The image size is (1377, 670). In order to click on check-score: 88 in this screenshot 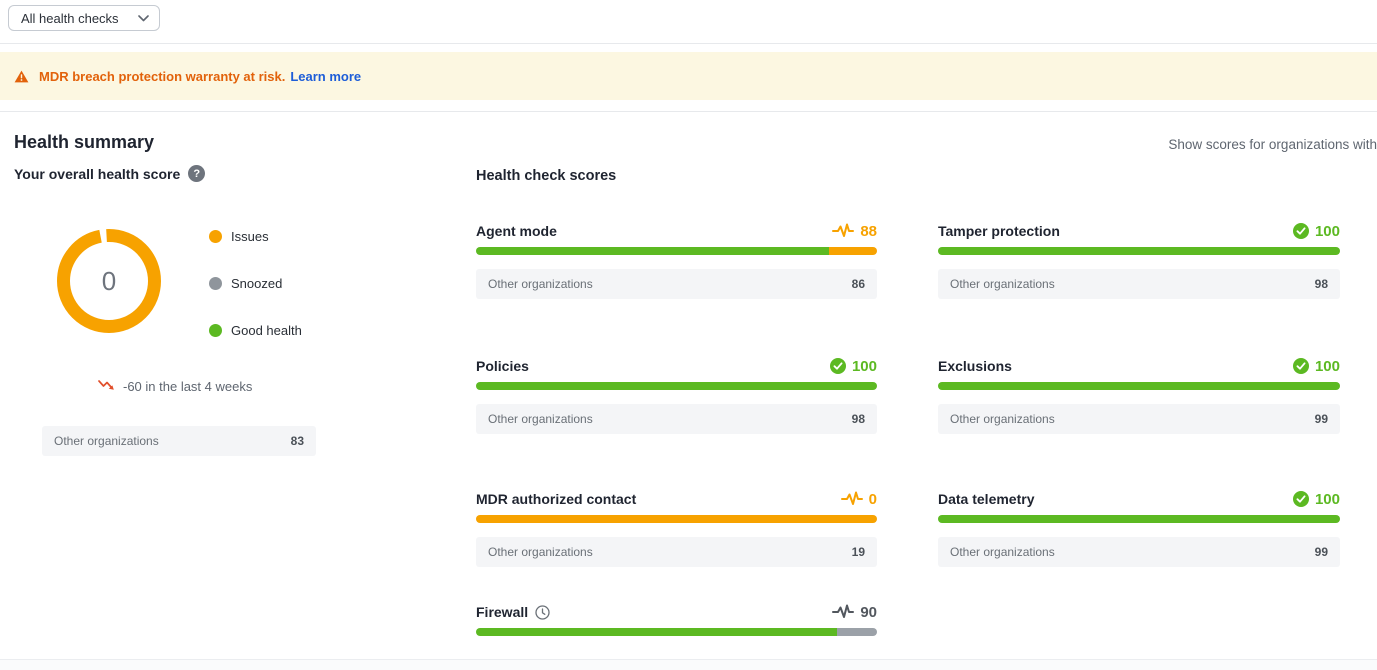, I will do `click(854, 231)`.